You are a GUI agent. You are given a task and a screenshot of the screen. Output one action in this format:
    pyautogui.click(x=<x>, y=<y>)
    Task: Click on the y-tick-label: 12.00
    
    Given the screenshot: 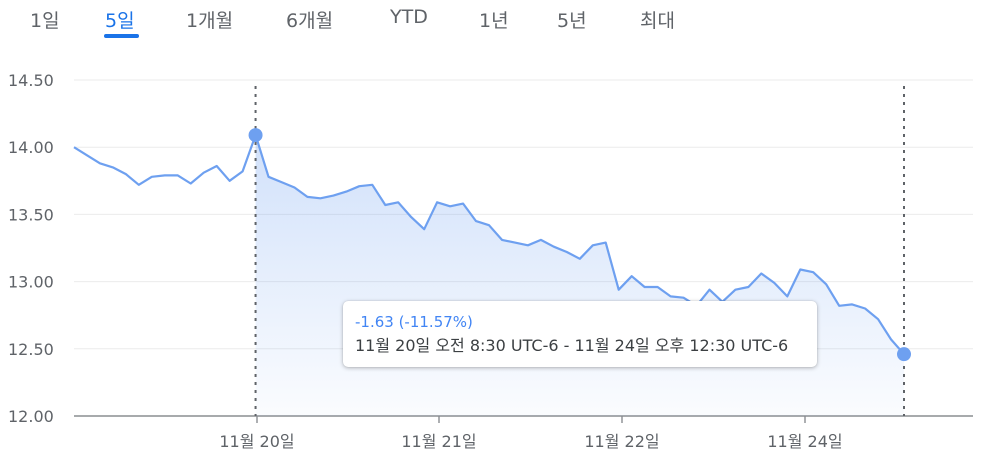 What is the action you would take?
    pyautogui.click(x=31, y=416)
    